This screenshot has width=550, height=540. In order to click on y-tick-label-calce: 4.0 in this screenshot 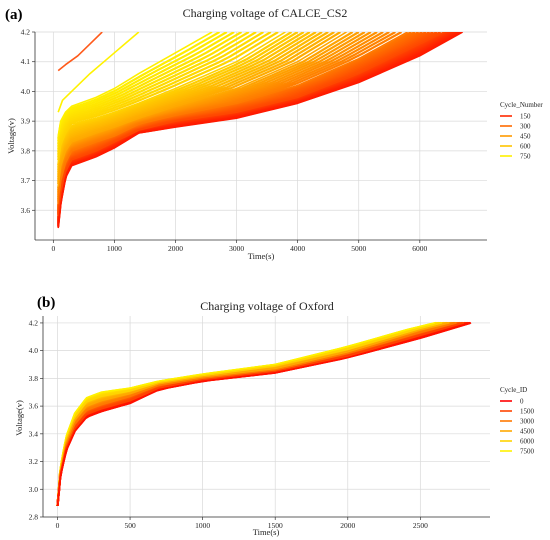, I will do `click(26, 91)`.